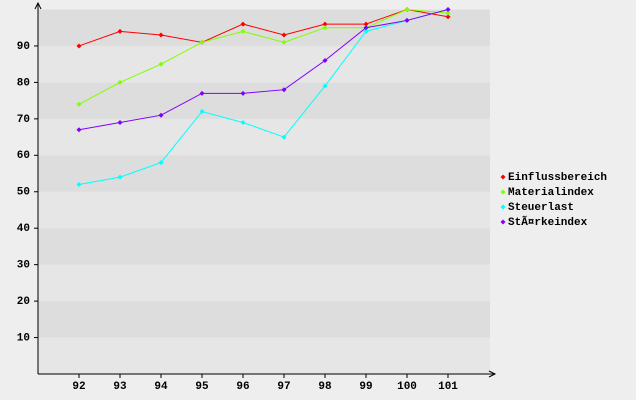 Image resolution: width=636 pixels, height=400 pixels. I want to click on x-tick-label: 94, so click(161, 387).